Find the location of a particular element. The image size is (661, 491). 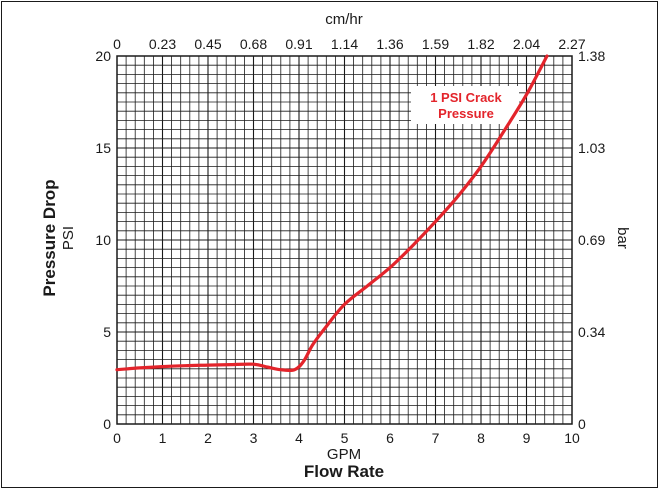

x-tick-label: 9 is located at coordinates (527, 438).